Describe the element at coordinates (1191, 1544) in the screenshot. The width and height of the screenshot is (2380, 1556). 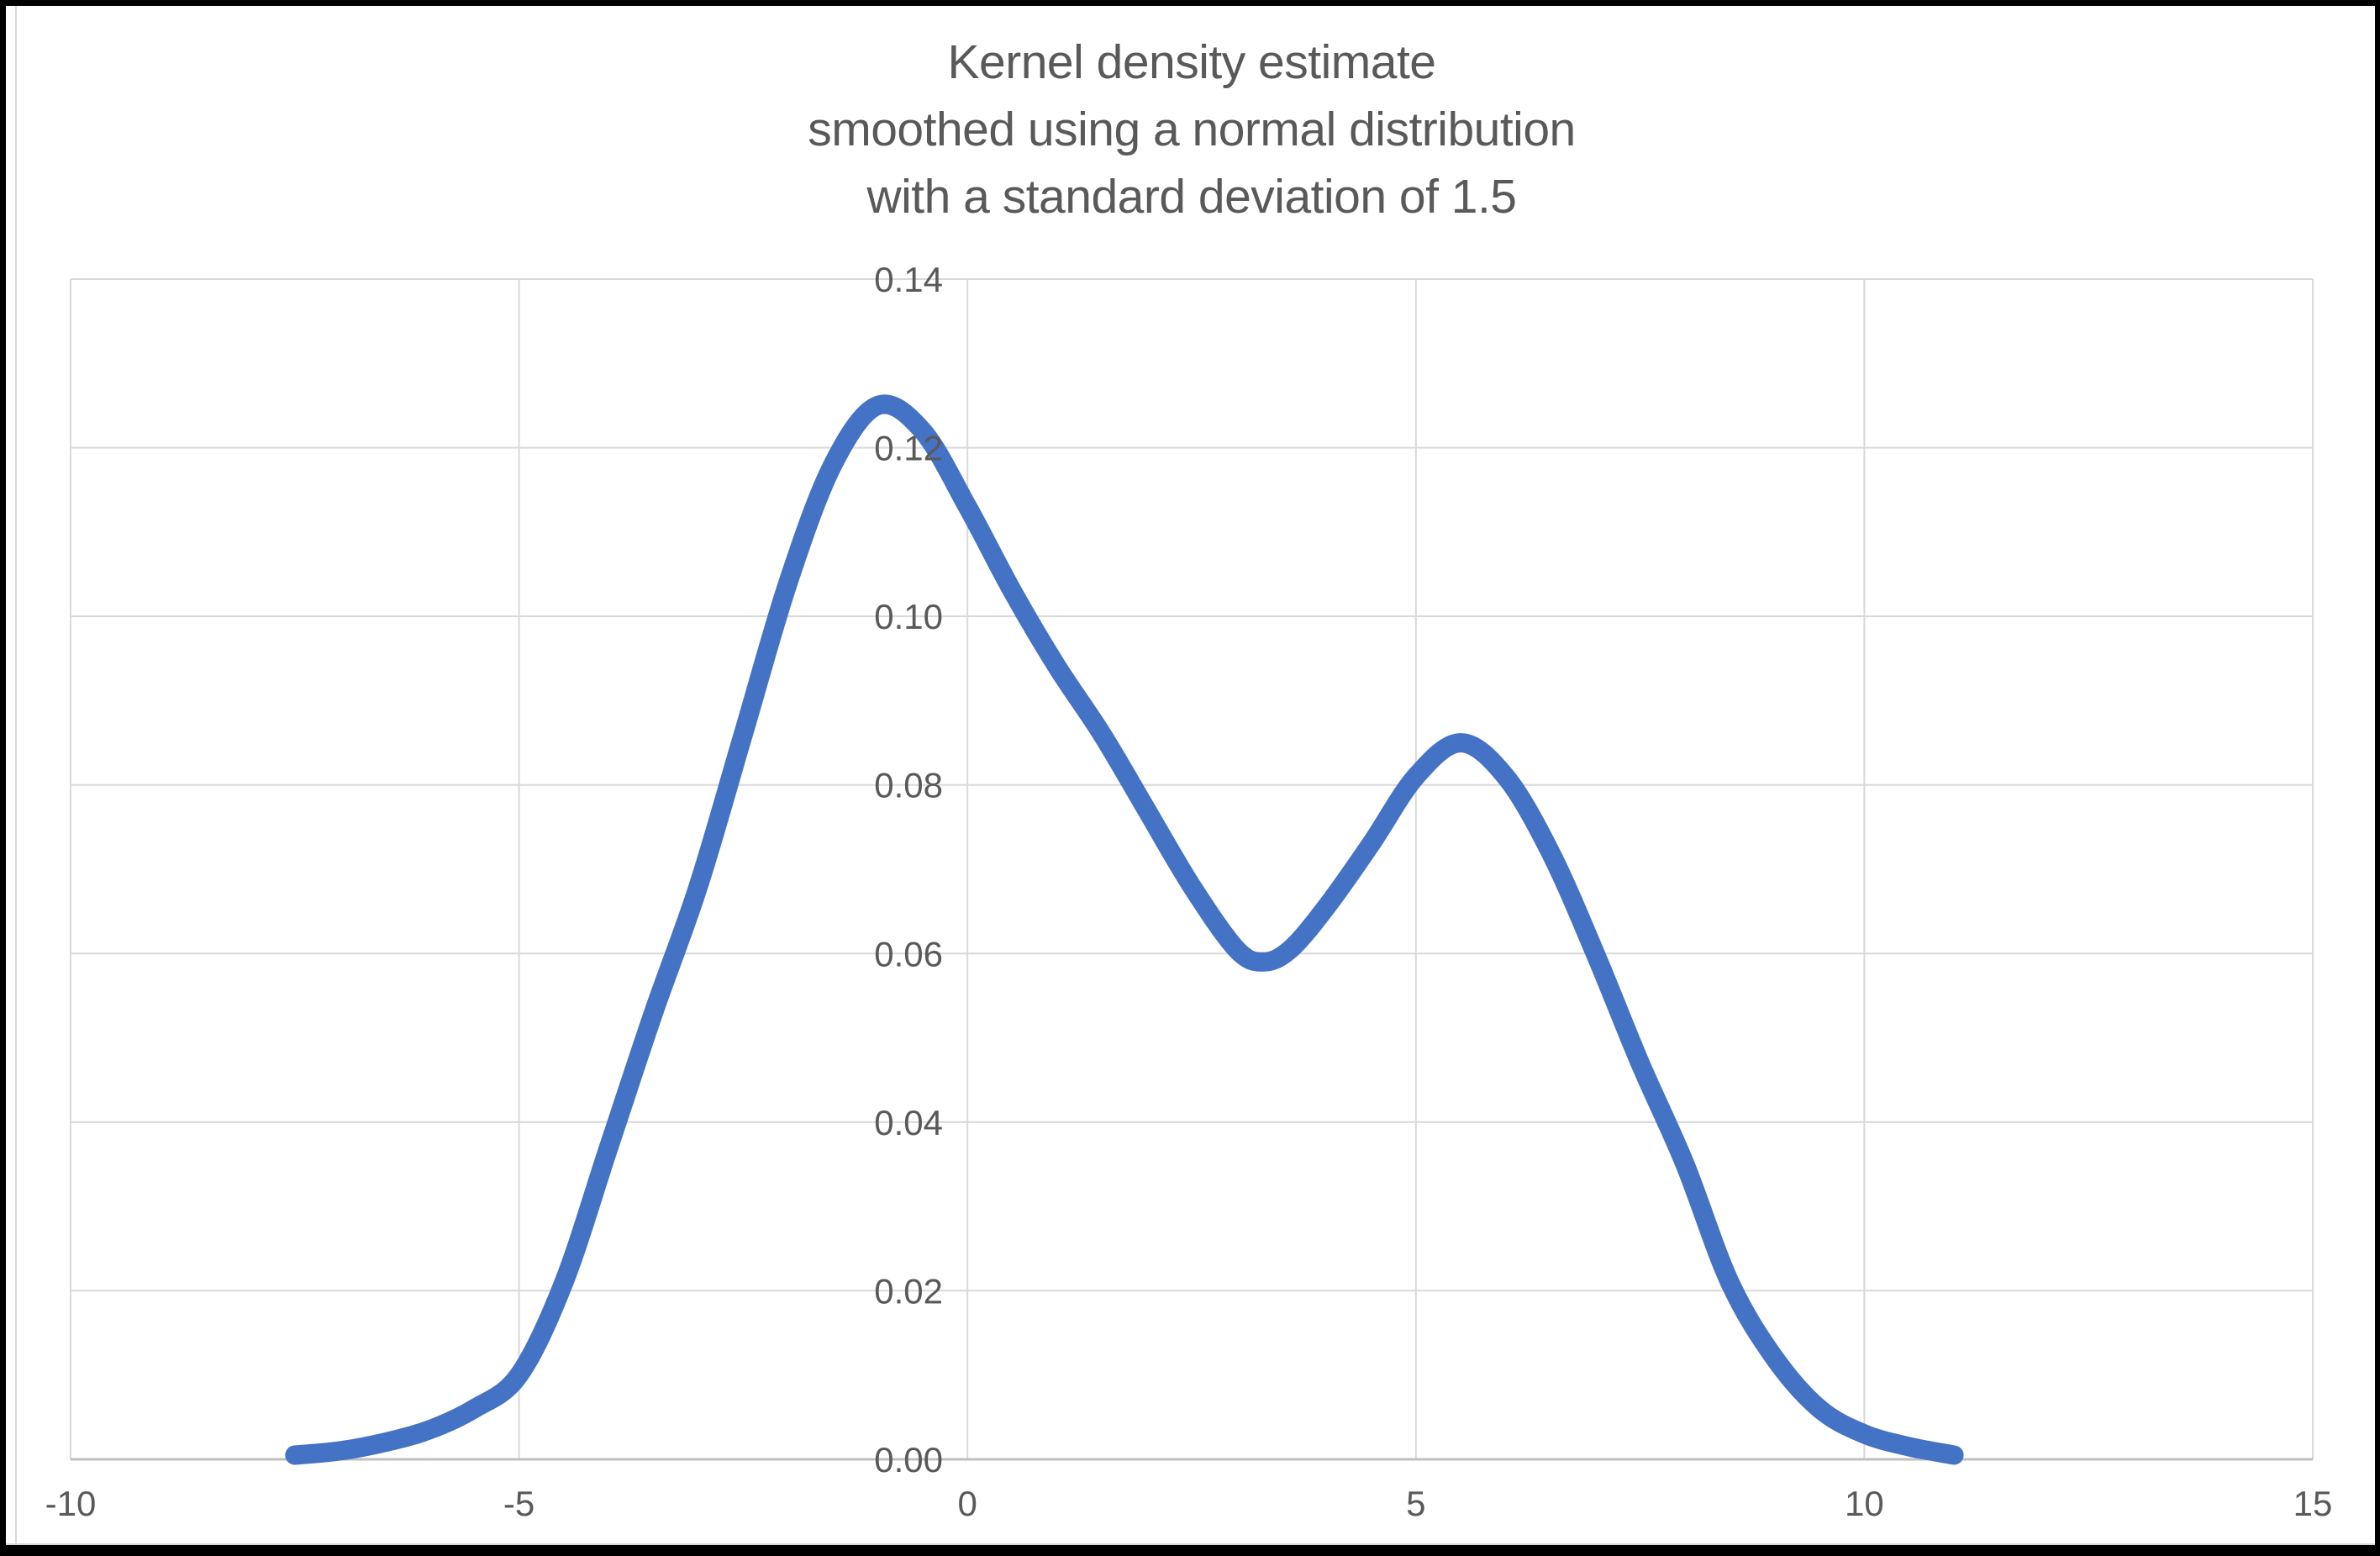
I see `window-bottom-edge` at that location.